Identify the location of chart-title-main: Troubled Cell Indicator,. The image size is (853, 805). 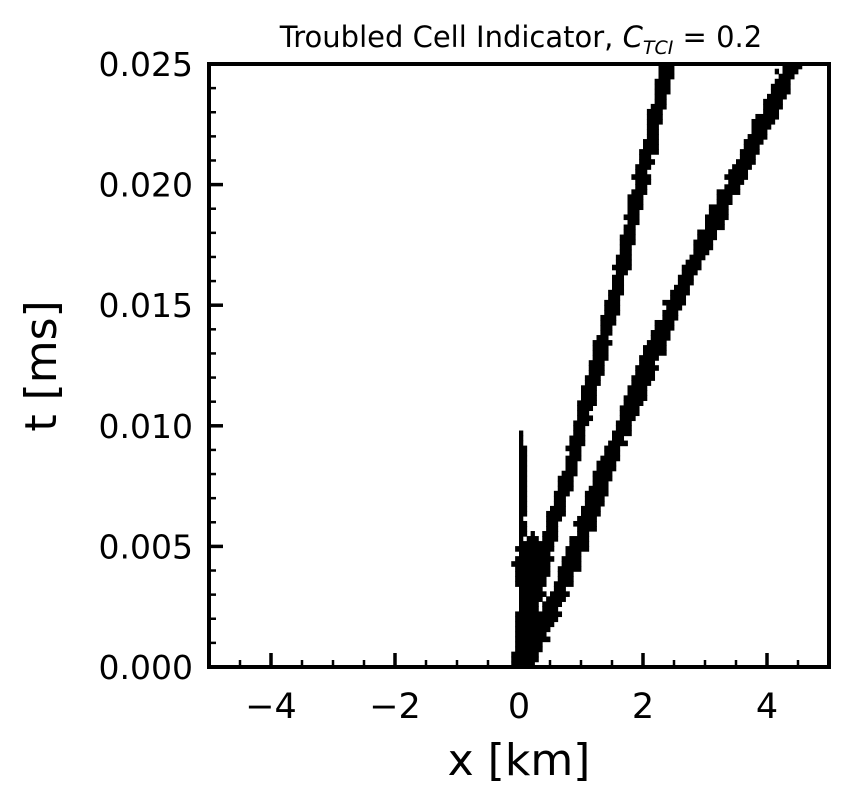
(451, 37).